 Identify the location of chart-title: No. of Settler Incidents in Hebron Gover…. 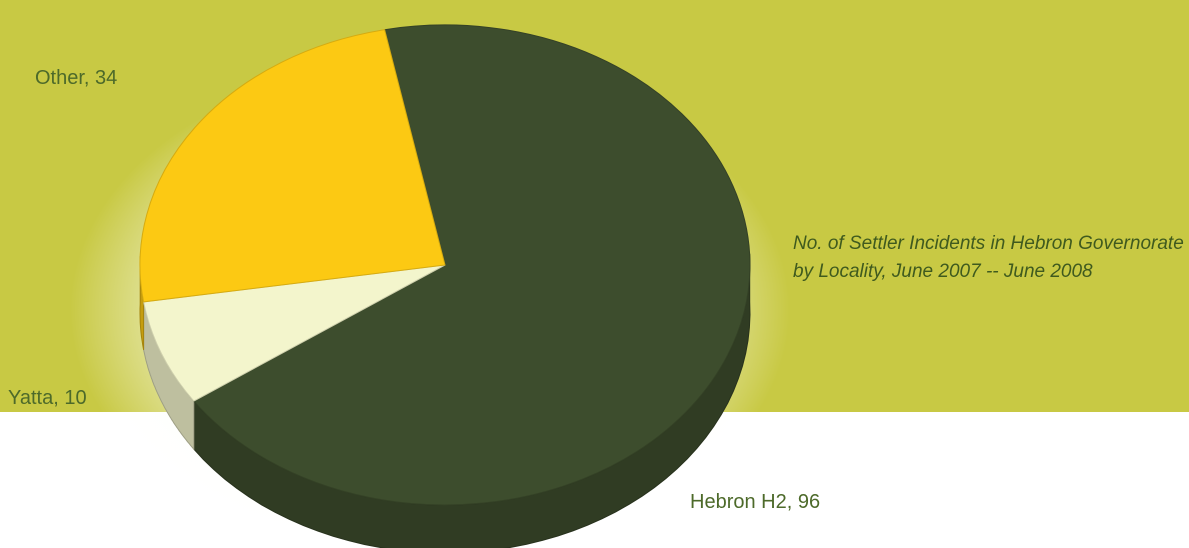
(988, 257).